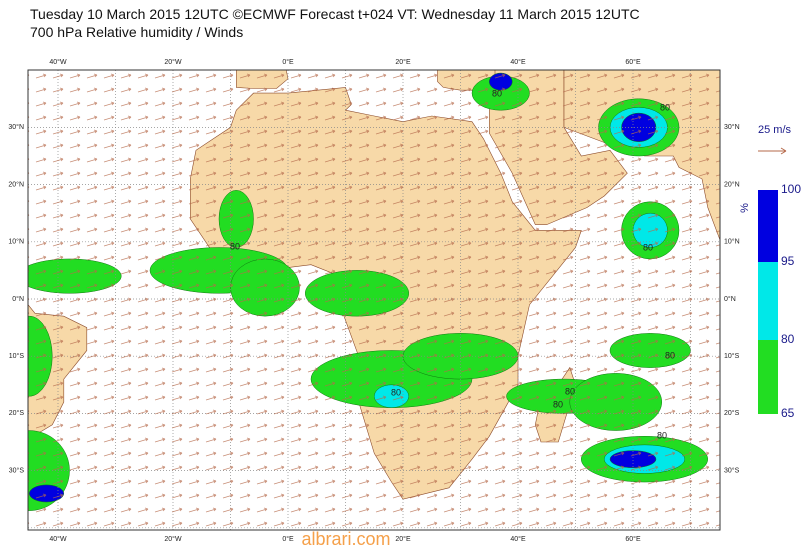 The image size is (808, 552). What do you see at coordinates (775, 130) in the screenshot?
I see `wind-scale-label: 25 m/s` at bounding box center [775, 130].